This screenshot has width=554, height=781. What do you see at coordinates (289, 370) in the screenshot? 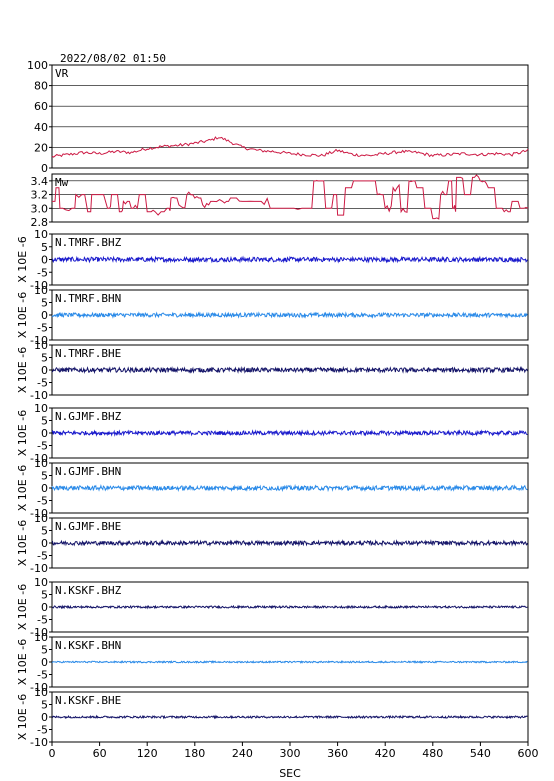
I see `series-line-tmrf-bhe` at bounding box center [289, 370].